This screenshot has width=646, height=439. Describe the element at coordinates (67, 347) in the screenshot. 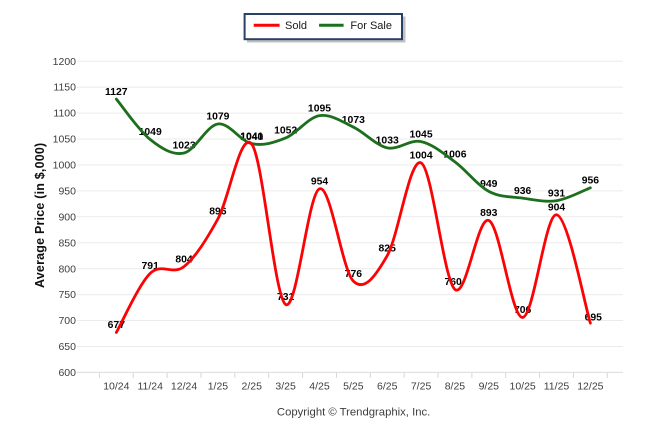

I see `svg-text: 650` at that location.